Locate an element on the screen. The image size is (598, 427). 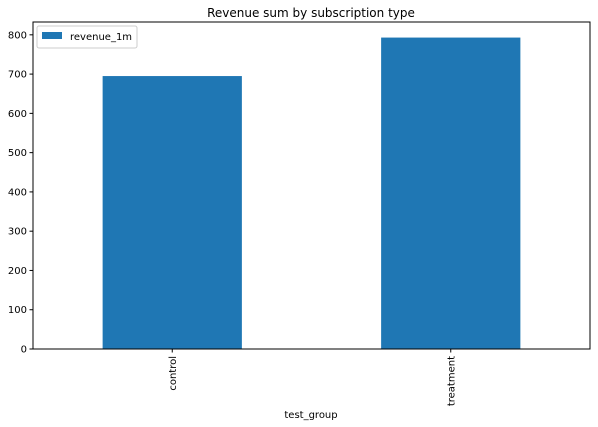
y-tick-label: 800 is located at coordinates (17, 35).